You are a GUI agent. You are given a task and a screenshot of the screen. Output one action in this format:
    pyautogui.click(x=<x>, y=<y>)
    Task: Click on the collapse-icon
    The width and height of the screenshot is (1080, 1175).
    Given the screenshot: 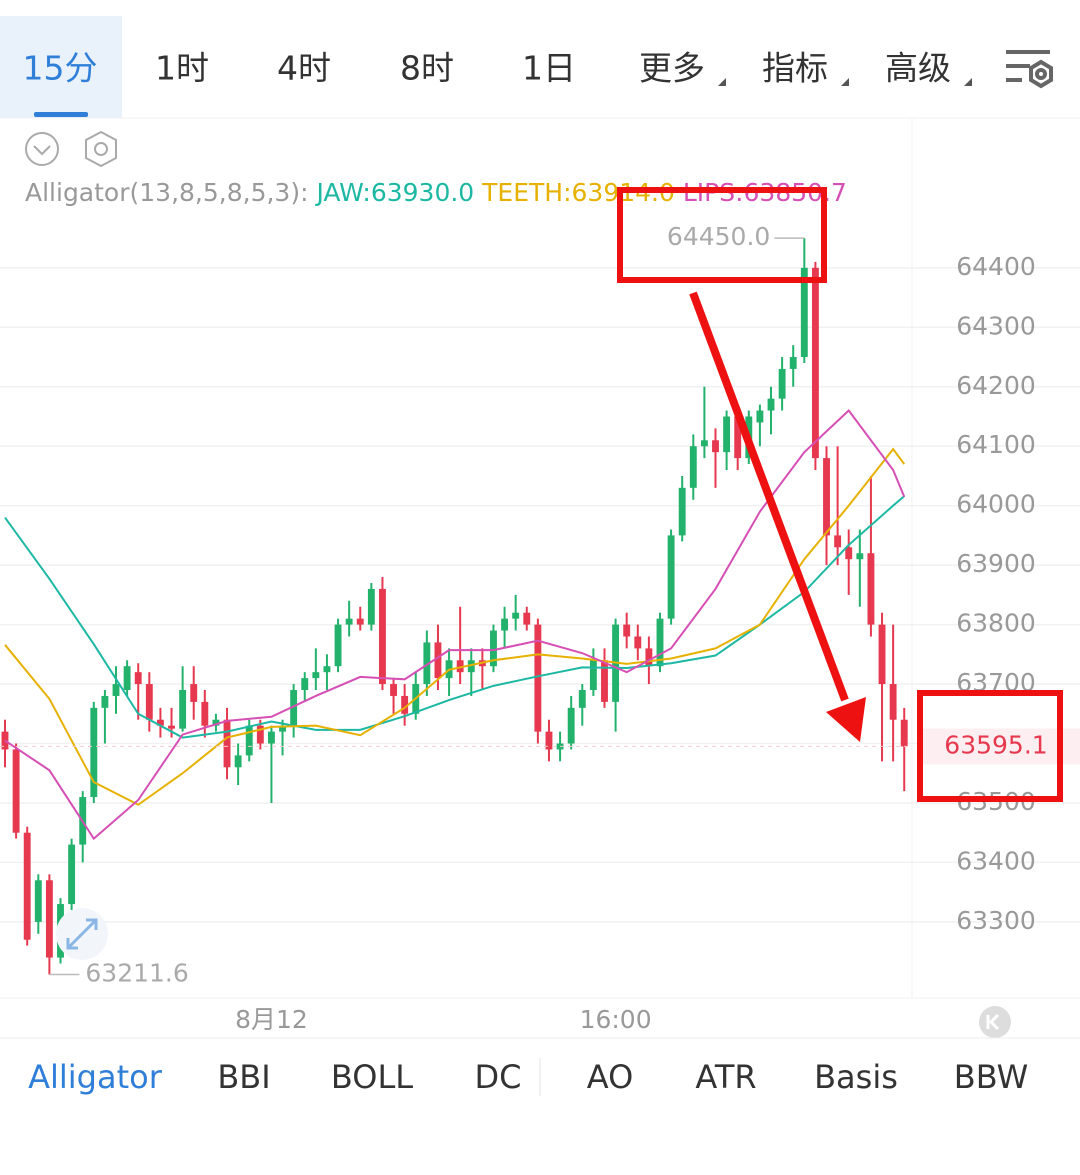 What is the action you would take?
    pyautogui.click(x=42, y=149)
    